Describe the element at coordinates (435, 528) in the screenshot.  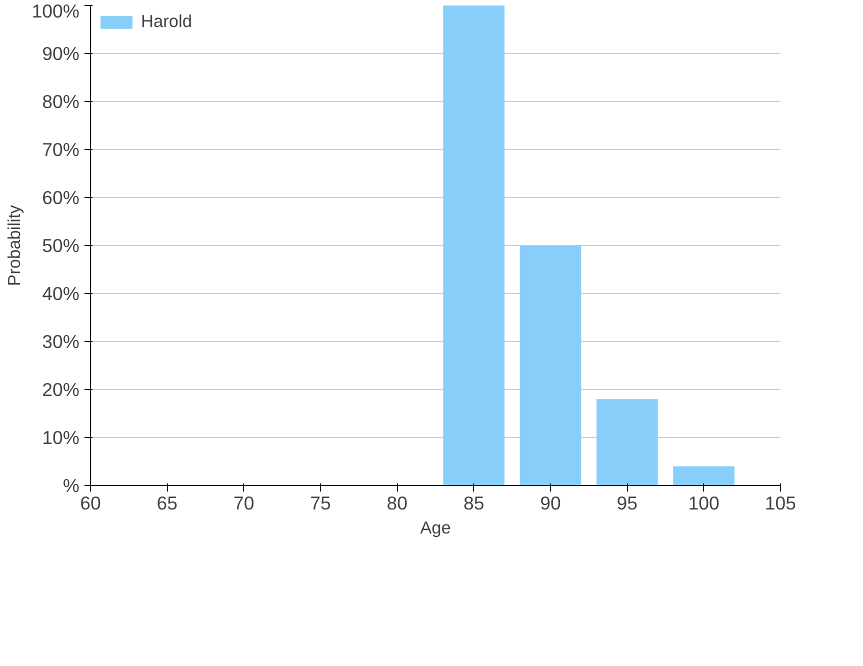
I see `x-axis-title: Age` at that location.